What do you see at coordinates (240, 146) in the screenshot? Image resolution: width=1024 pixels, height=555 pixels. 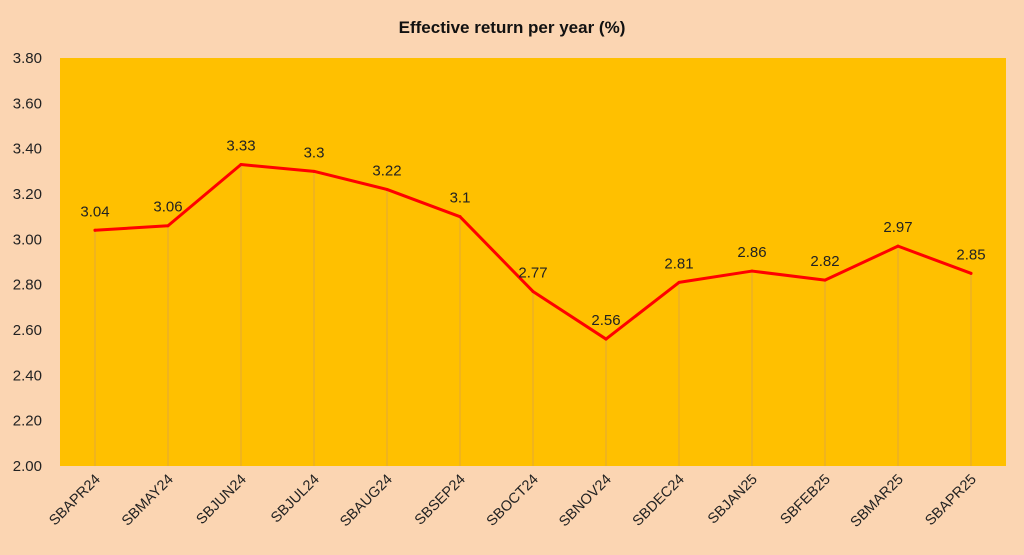 I see `data-label: 3.33` at bounding box center [240, 146].